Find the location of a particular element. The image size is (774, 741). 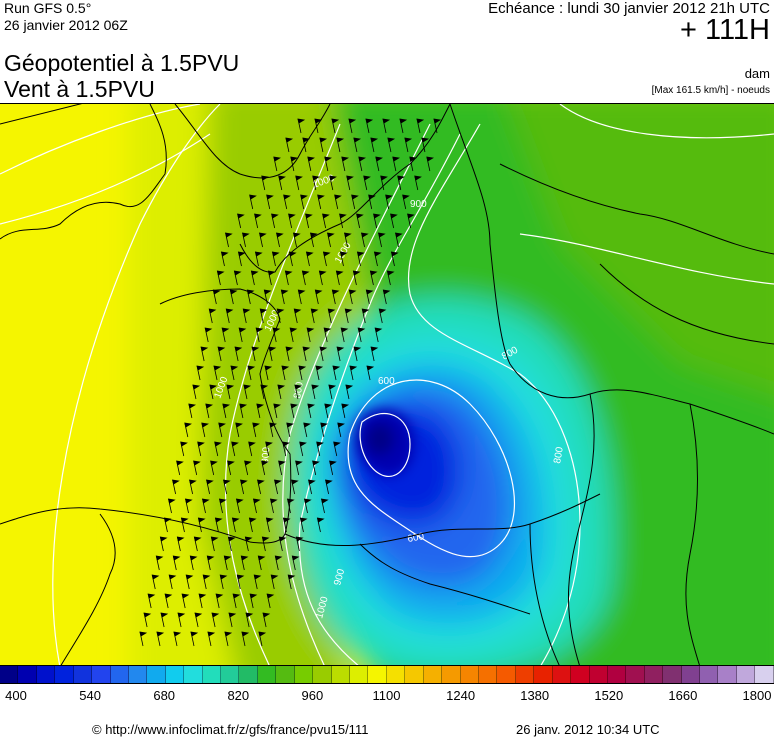

legend-tick-label: 1100 is located at coordinates (386, 695).